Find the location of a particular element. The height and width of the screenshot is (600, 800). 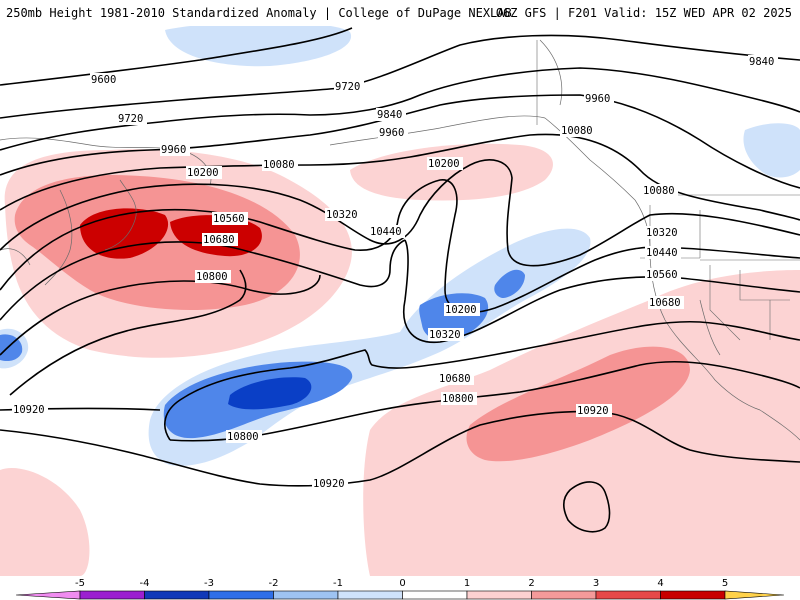

anomaly-neg-canada is located at coordinates (771, 150).